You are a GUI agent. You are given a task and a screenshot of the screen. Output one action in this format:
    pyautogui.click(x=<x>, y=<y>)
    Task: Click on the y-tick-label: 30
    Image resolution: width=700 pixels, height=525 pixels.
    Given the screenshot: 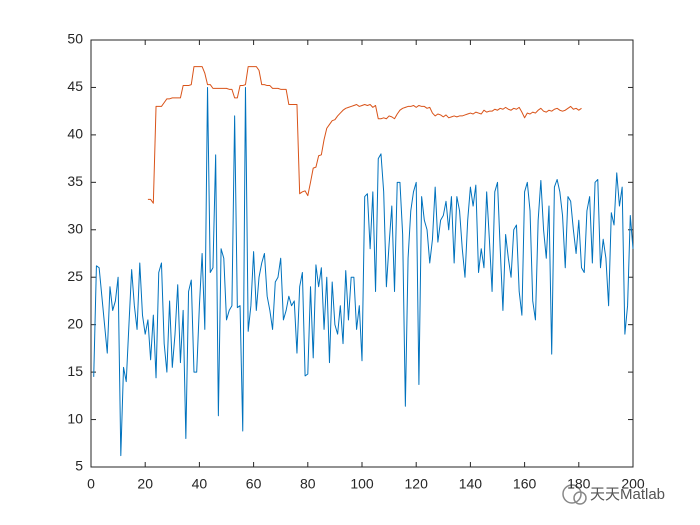 What is the action you would take?
    pyautogui.click(x=75, y=228)
    